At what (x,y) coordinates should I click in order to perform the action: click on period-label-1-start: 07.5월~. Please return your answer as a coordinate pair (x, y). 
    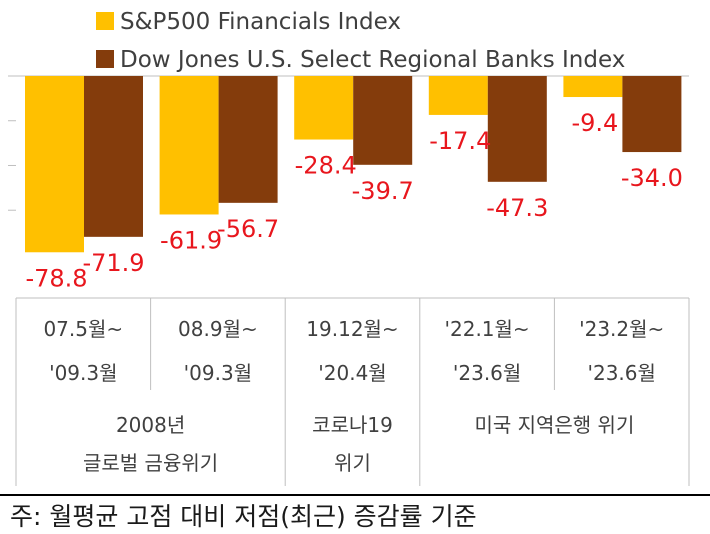
    Looking at the image, I should click on (83, 329).